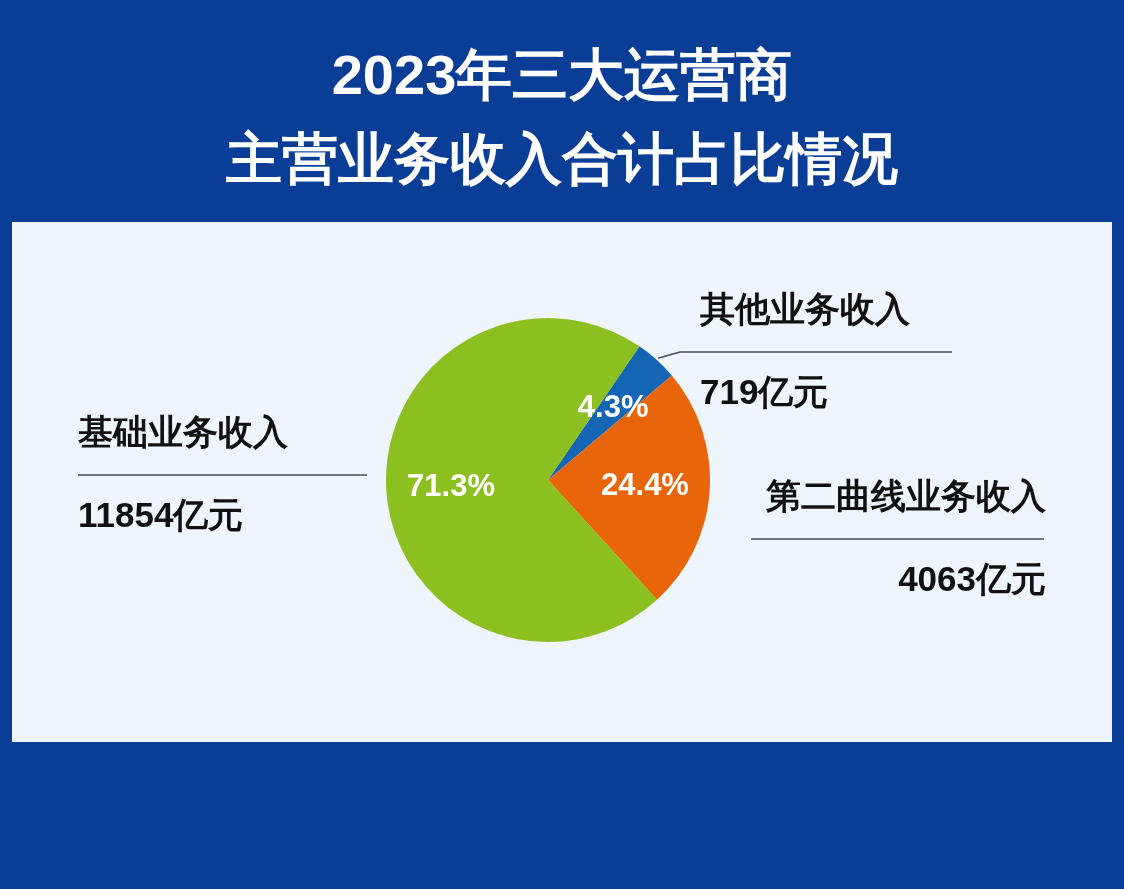  What do you see at coordinates (805, 308) in the screenshot?
I see `slice-label: 其他业务收入` at bounding box center [805, 308].